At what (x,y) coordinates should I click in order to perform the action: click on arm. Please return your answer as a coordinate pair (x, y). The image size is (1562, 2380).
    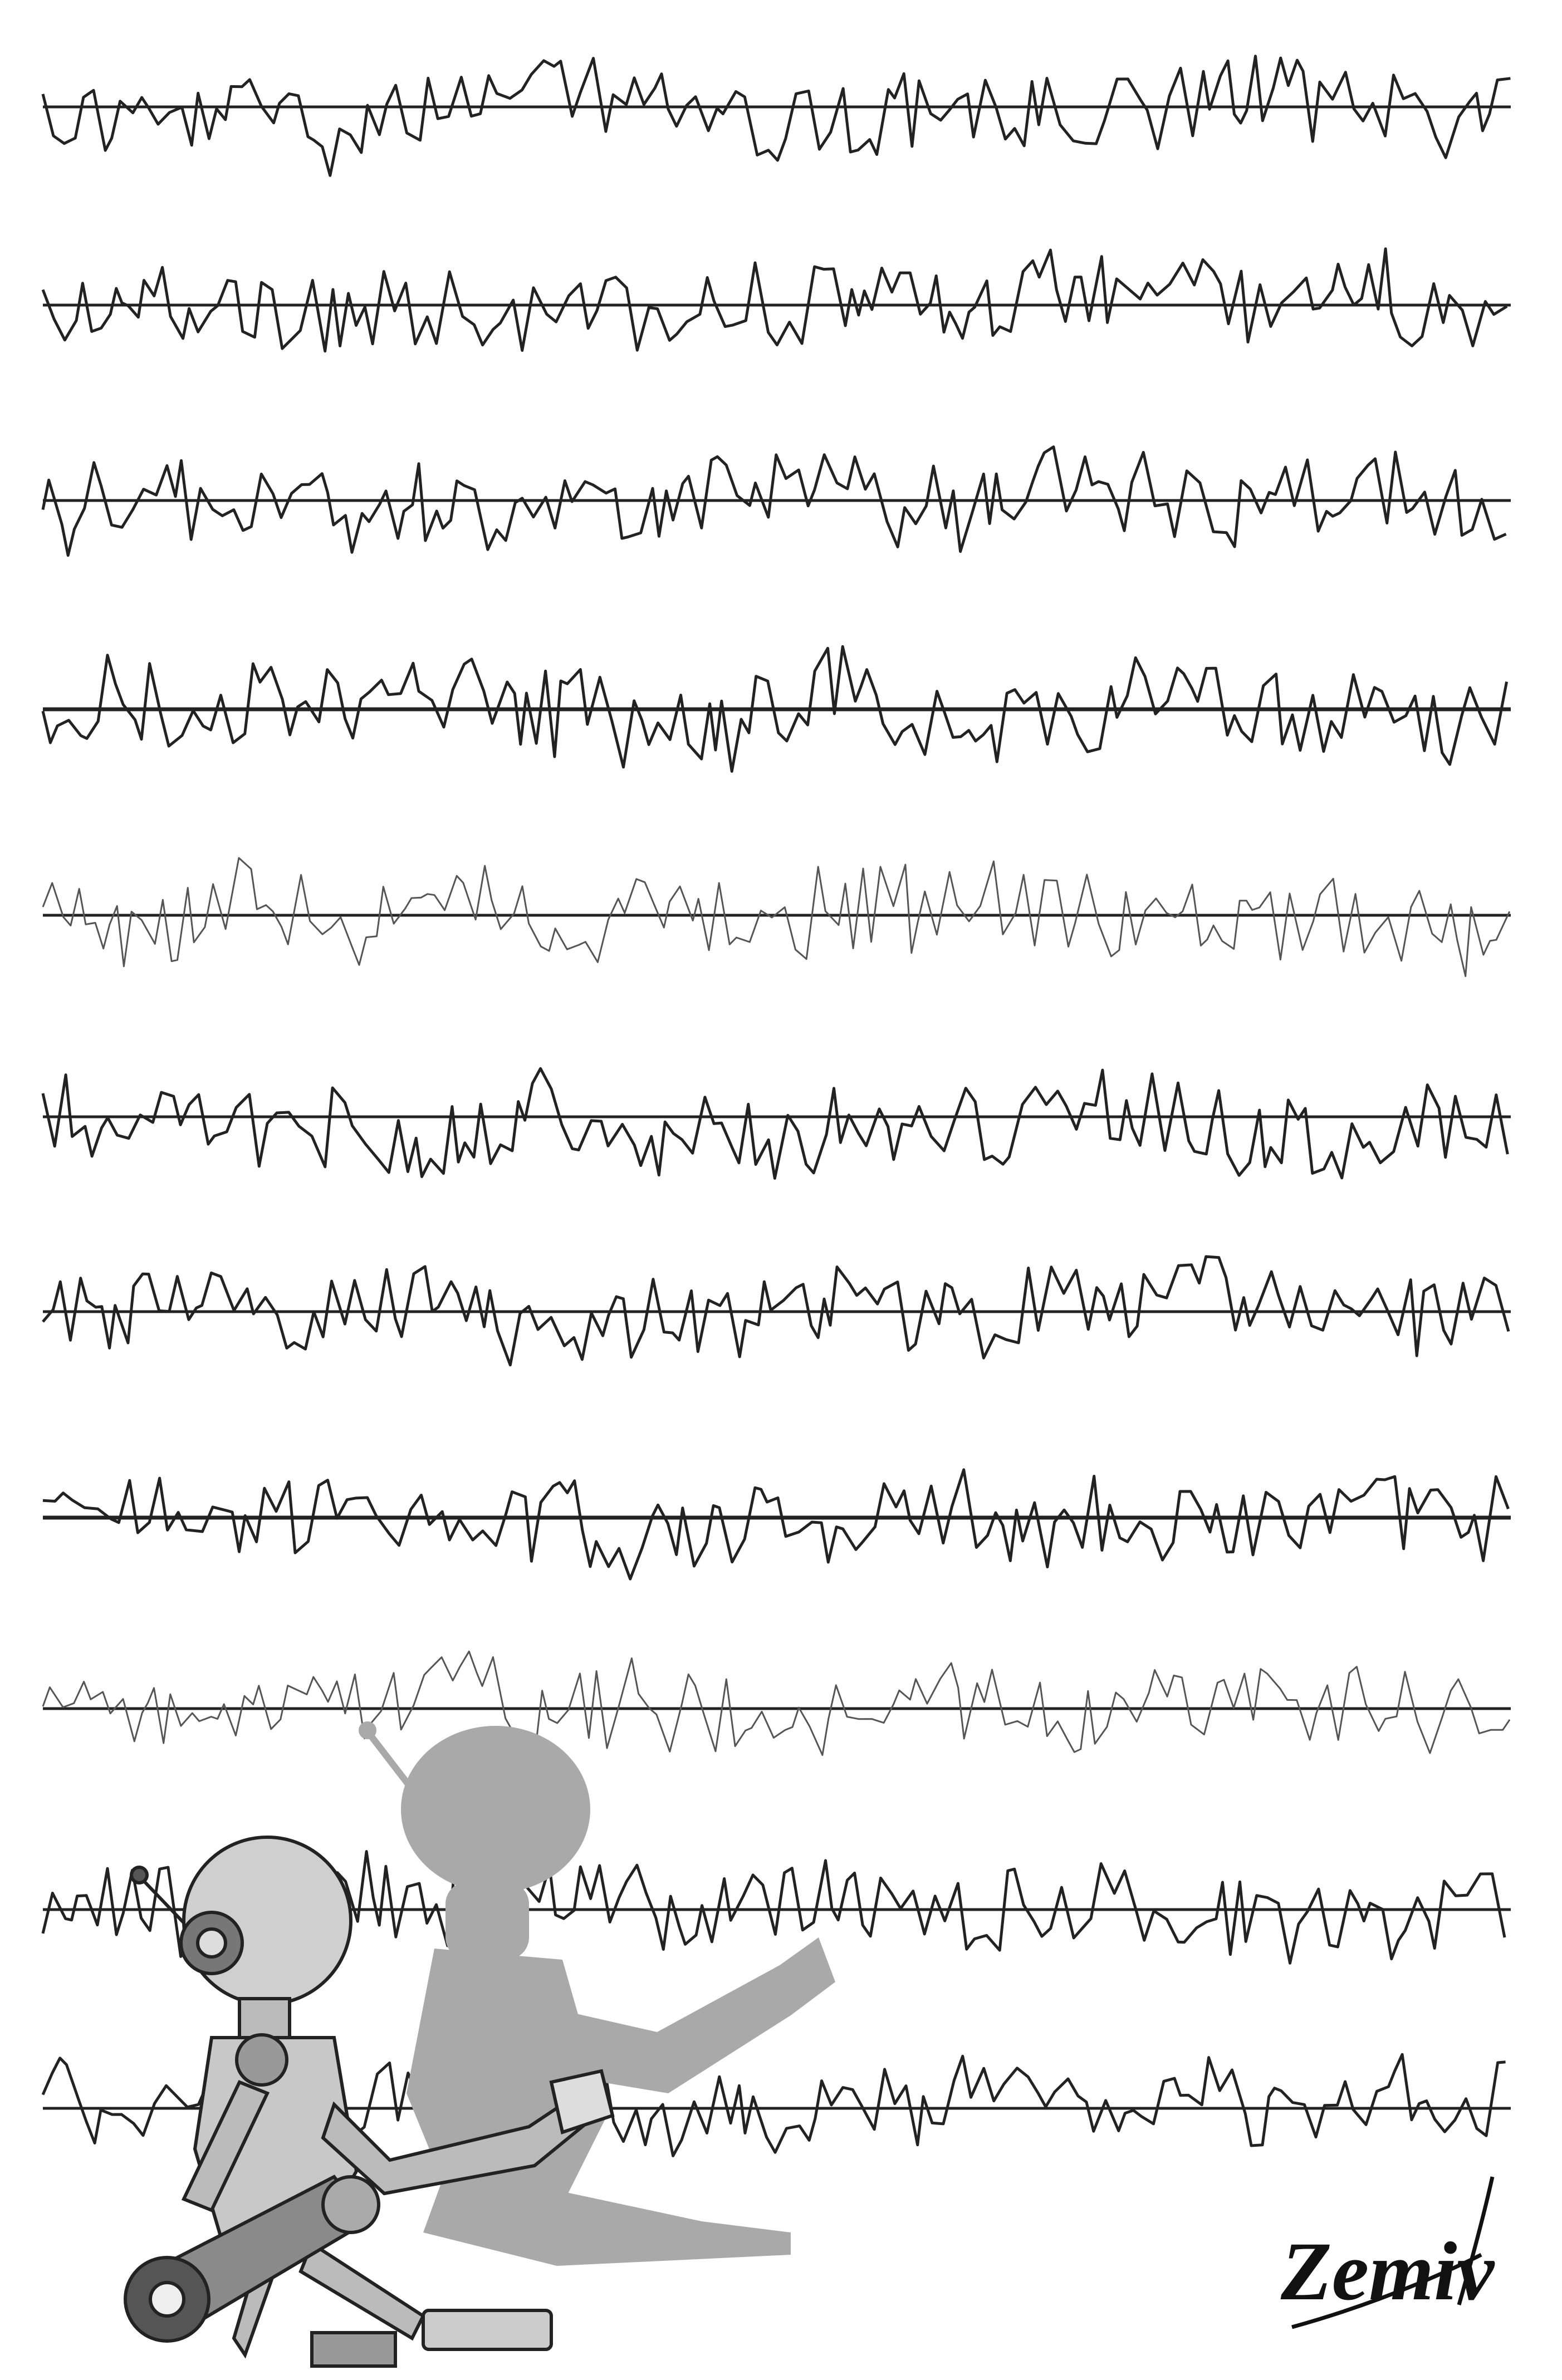
    Looking at the image, I should click on (685, 2015).